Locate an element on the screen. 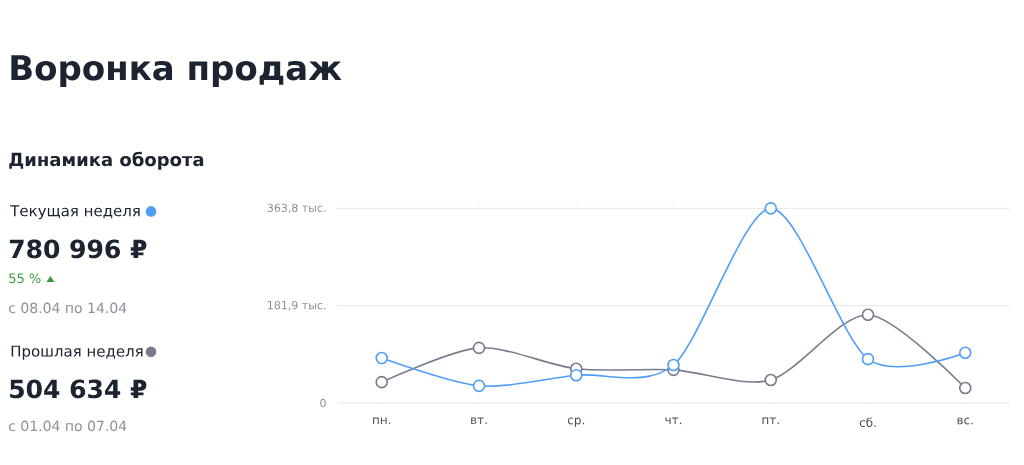 The height and width of the screenshot is (465, 1024). legend-label: Текущая неделя is located at coordinates (75, 212).